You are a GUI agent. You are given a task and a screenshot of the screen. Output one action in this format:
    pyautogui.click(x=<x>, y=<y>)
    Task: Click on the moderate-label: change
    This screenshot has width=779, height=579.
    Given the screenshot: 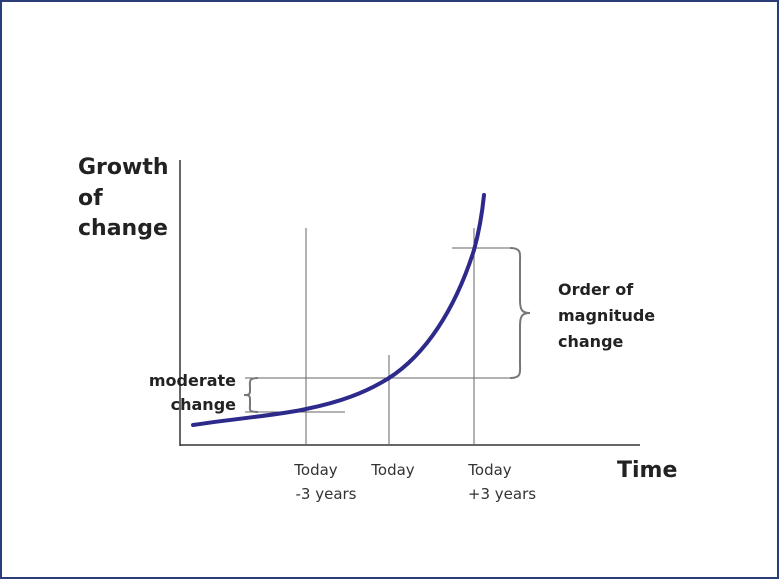 What is the action you would take?
    pyautogui.click(x=204, y=404)
    